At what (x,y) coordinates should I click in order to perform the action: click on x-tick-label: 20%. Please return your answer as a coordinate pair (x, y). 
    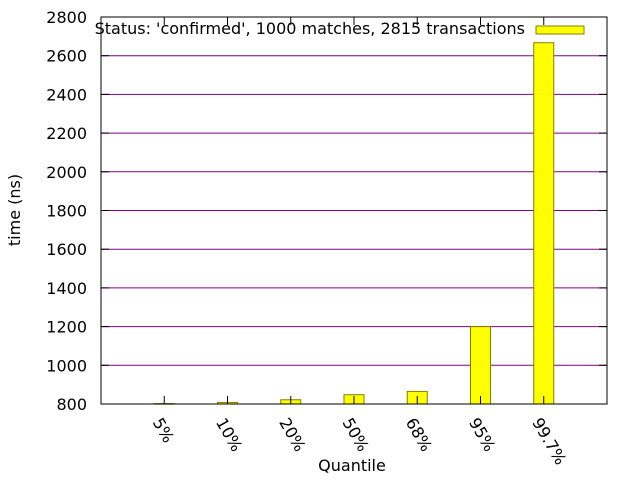
    Looking at the image, I should click on (292, 435).